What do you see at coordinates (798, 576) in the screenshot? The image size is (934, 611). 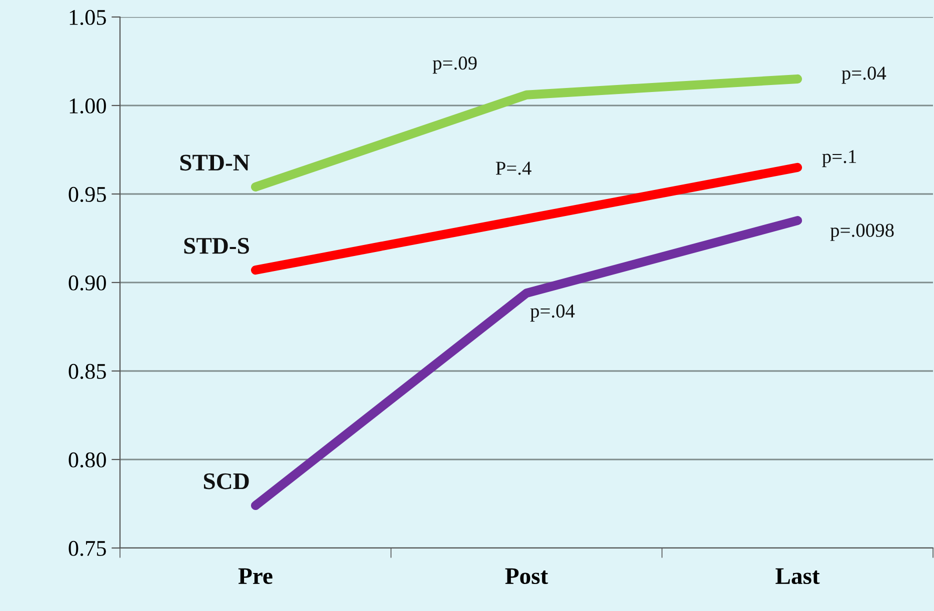 I see `x-tick-label: Last` at bounding box center [798, 576].